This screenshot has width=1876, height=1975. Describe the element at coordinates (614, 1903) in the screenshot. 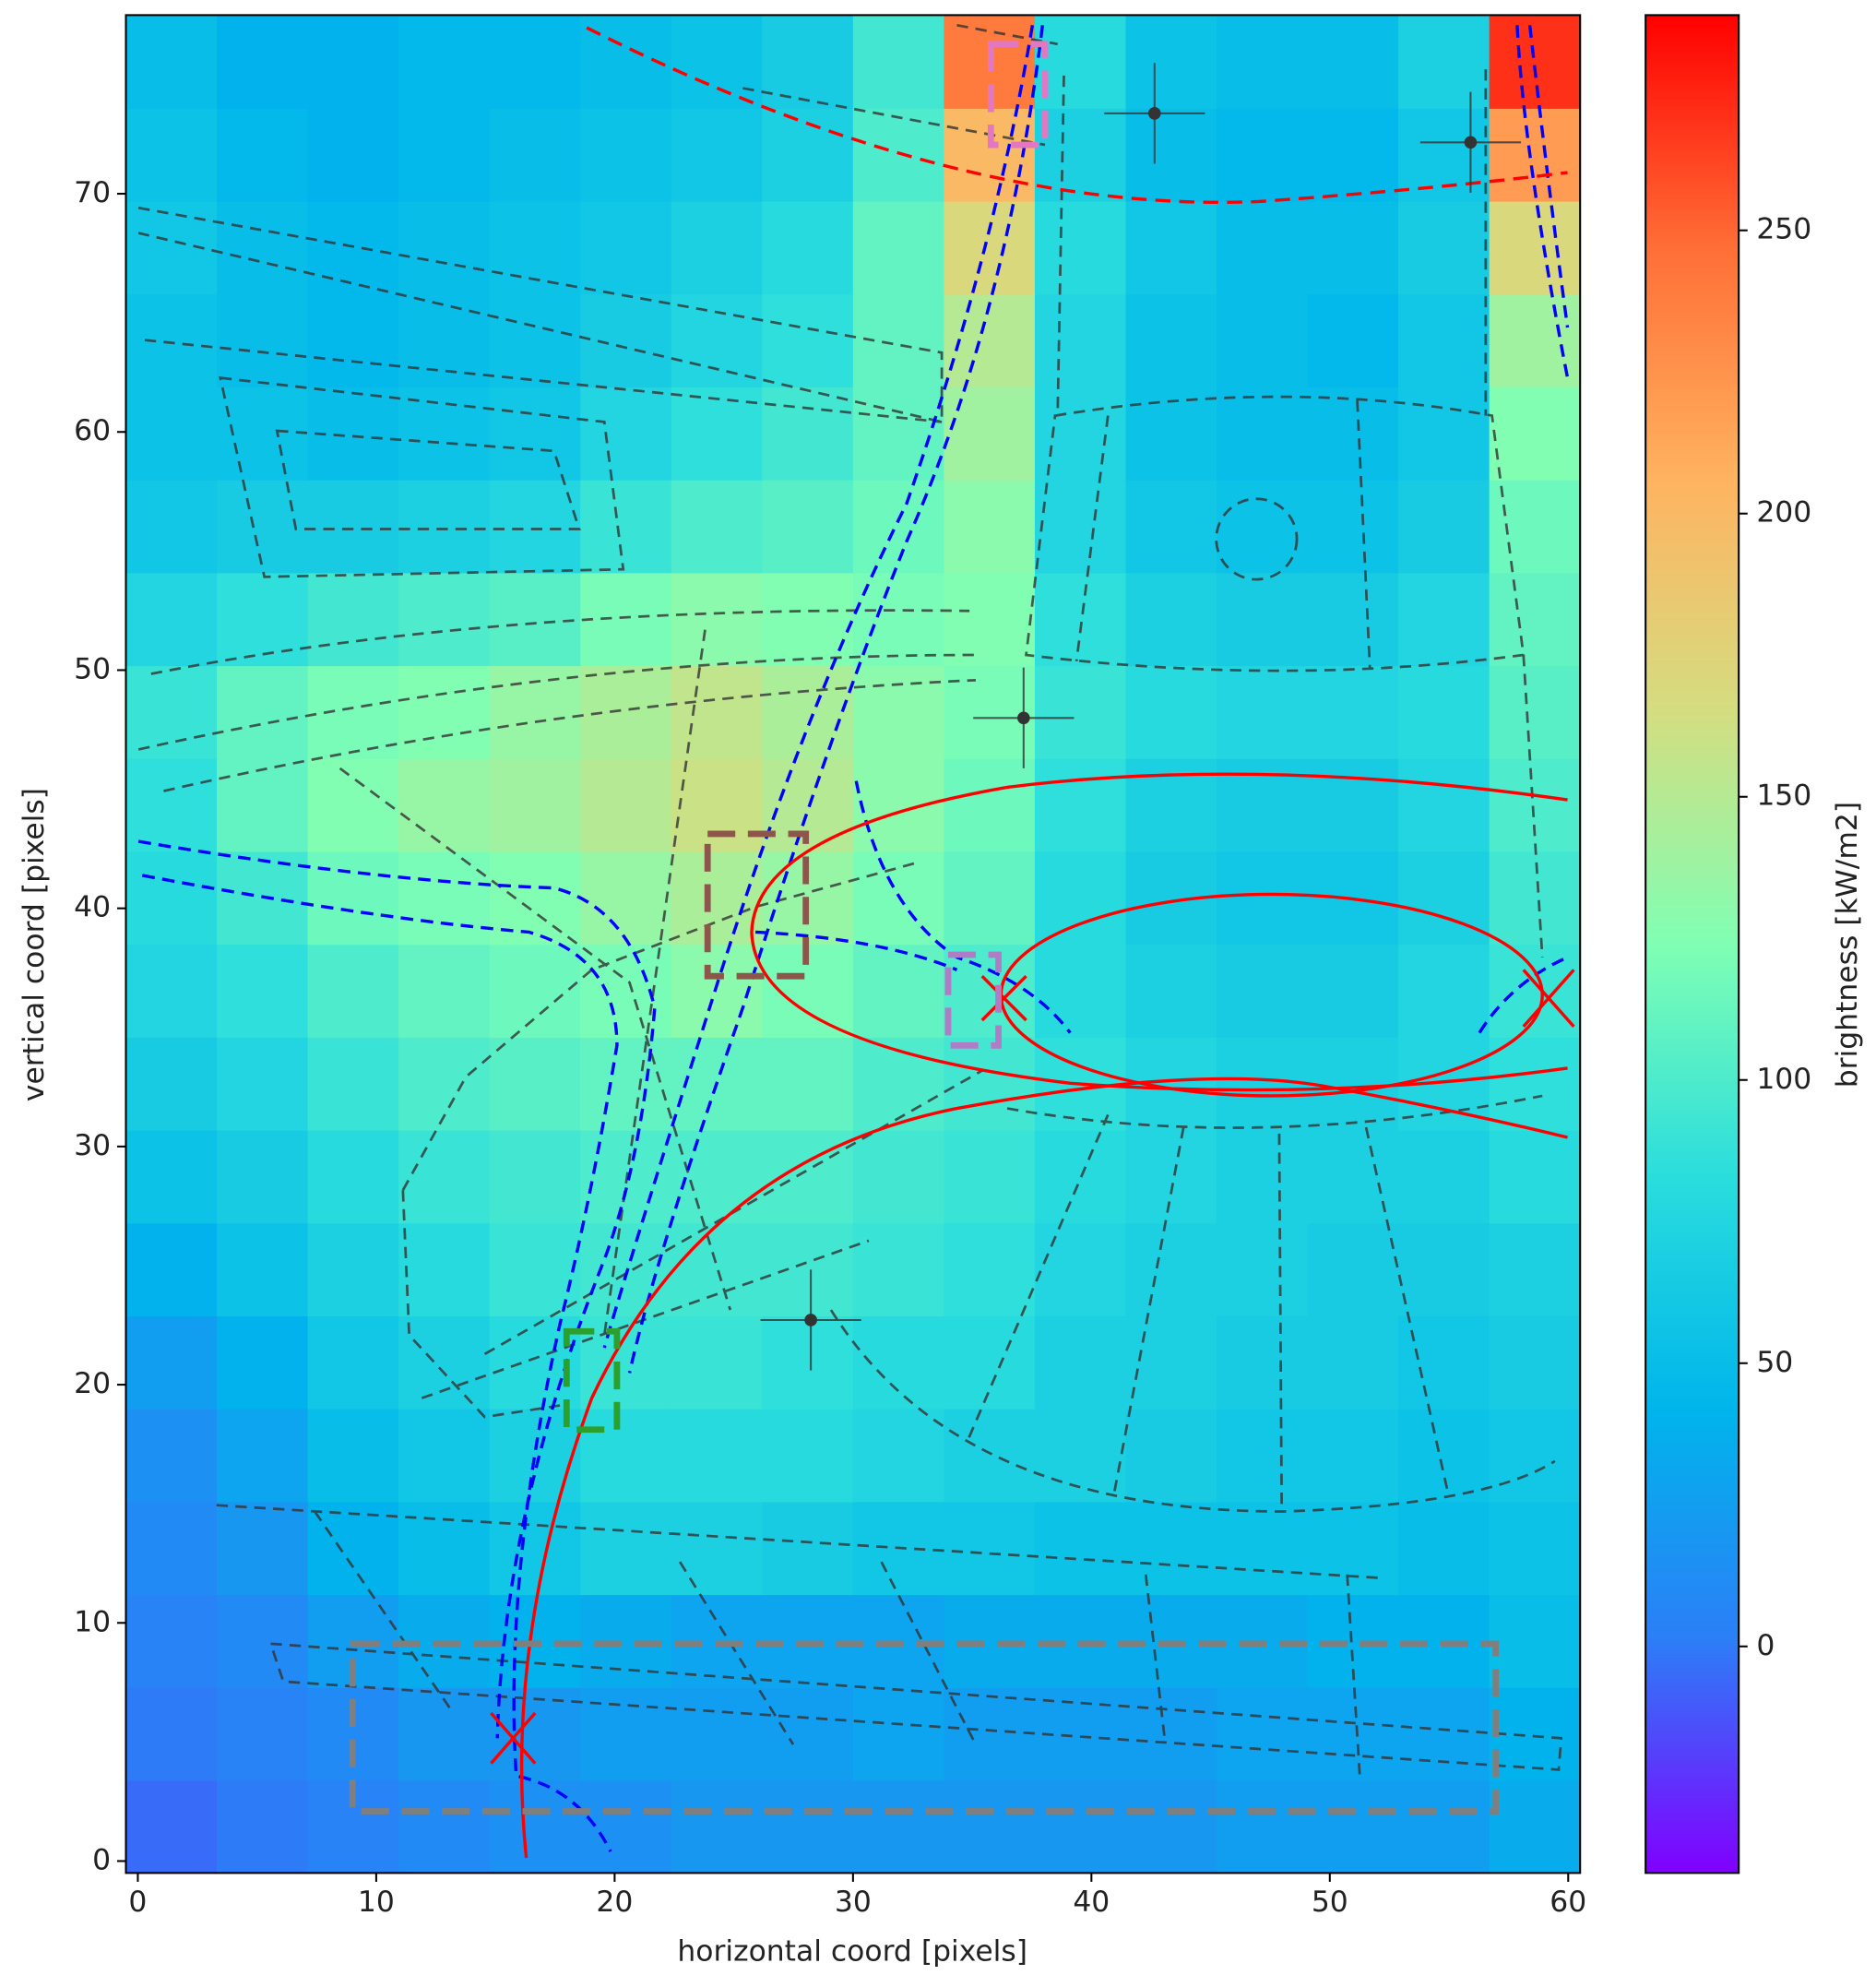

I see `x-tick-label: 20` at that location.